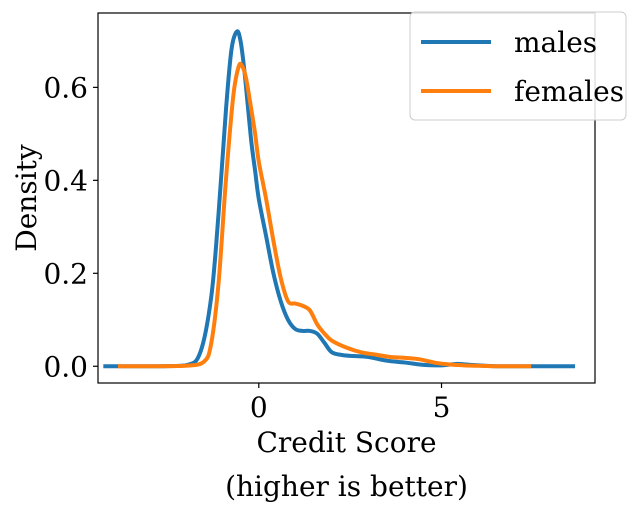 This screenshot has height=512, width=636. What do you see at coordinates (569, 91) in the screenshot?
I see `legend-label-females: females` at bounding box center [569, 91].